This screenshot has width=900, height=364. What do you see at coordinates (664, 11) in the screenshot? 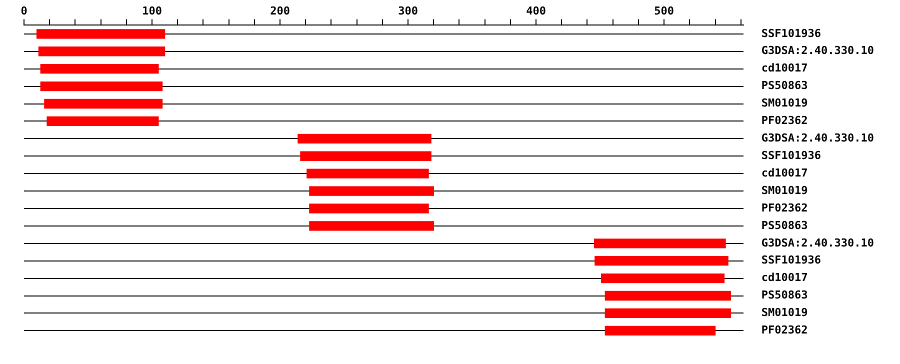
I see `x-tick-label: 500` at bounding box center [664, 11].